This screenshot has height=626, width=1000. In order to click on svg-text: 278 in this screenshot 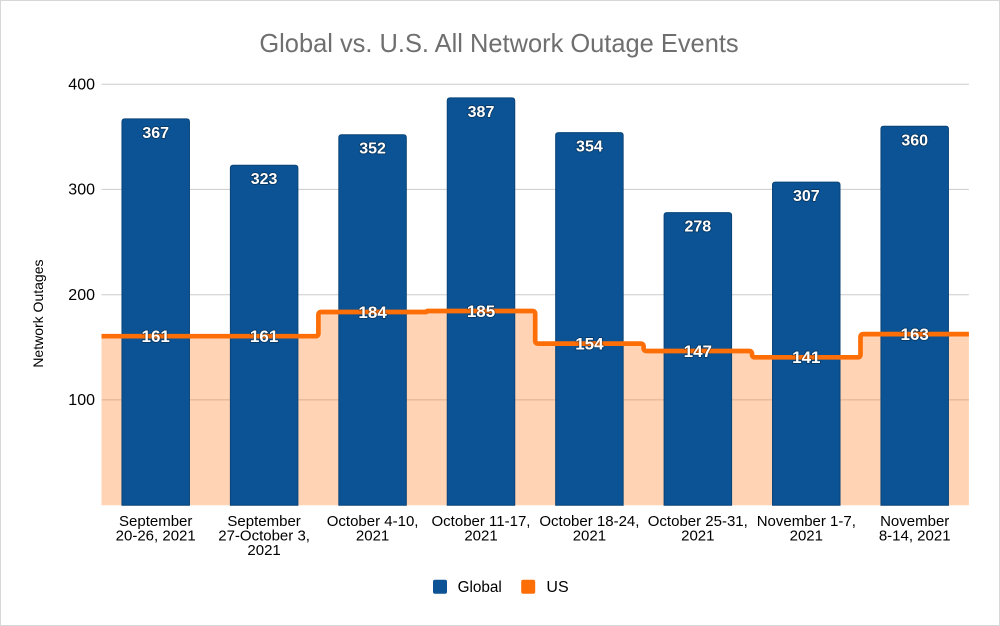, I will do `click(697, 227)`.